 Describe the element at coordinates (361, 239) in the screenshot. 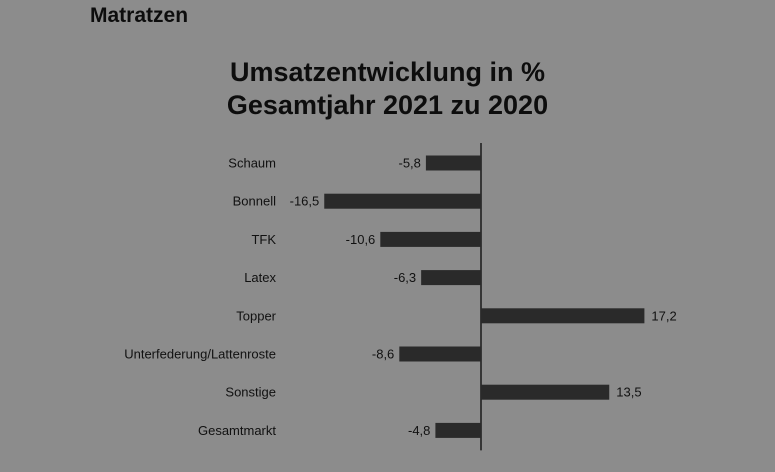

I see `value-label: -10,6` at that location.